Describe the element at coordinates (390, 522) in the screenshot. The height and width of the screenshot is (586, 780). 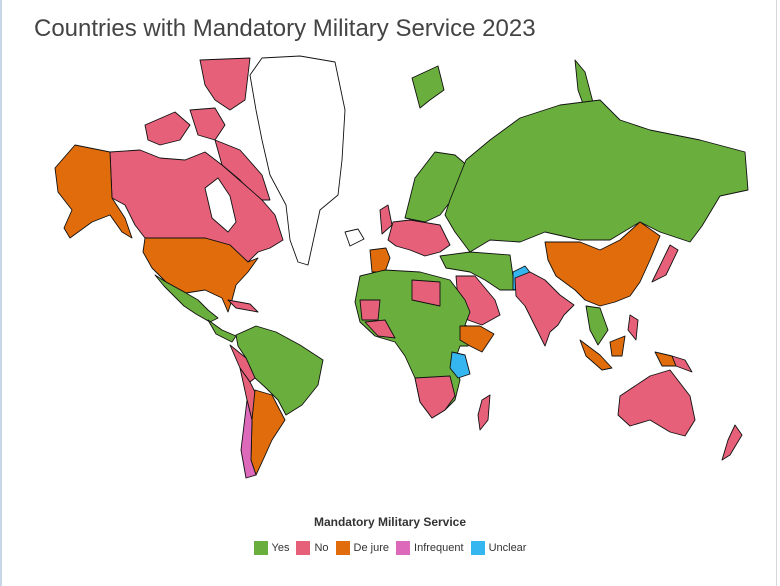
I see `legend-title: Mandatory Military Service` at that location.